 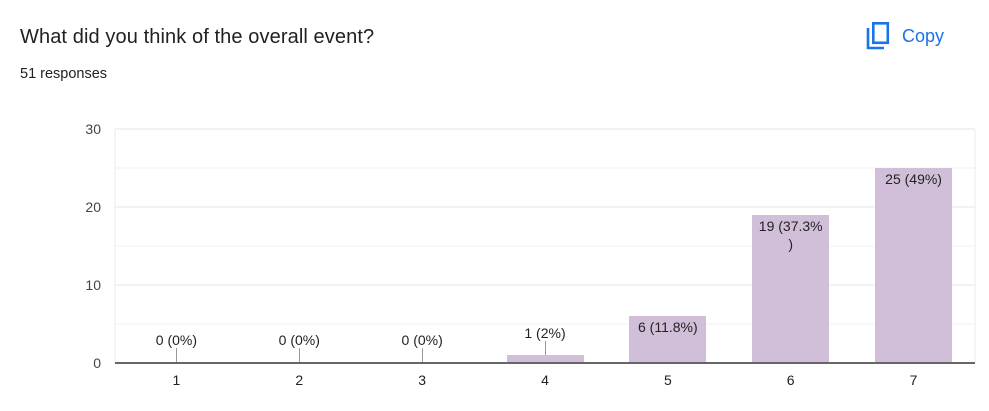 I want to click on y-tick-label: 0, so click(x=97, y=363).